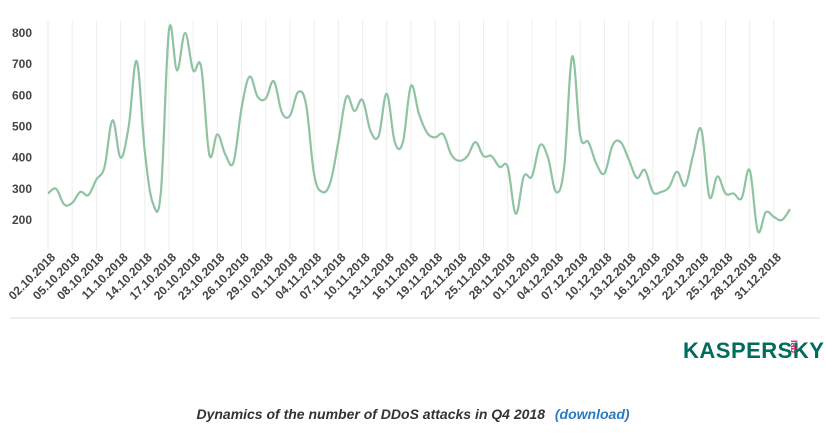 The height and width of the screenshot is (435, 826). I want to click on y-axis: 200 300 400 500 600 700 800, so click(22, 126).